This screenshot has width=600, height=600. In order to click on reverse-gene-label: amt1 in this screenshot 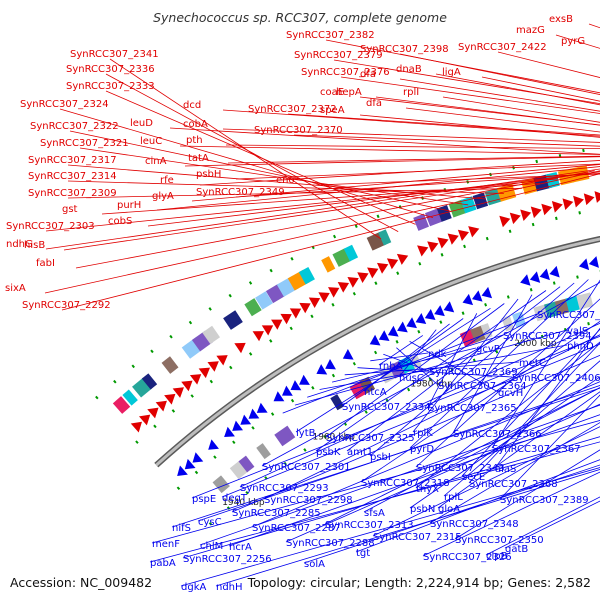, I will do `click(360, 452)`.